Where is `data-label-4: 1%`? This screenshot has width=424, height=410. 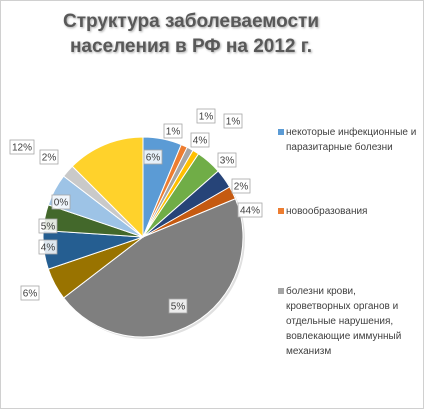 data-label-4: 1% is located at coordinates (233, 121).